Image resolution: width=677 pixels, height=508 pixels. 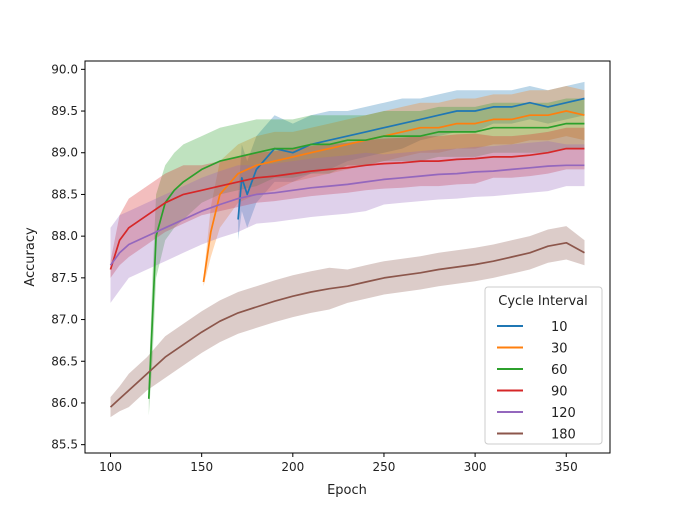 What do you see at coordinates (563, 435) in the screenshot?
I see `legend-label-180: 180` at bounding box center [563, 435].